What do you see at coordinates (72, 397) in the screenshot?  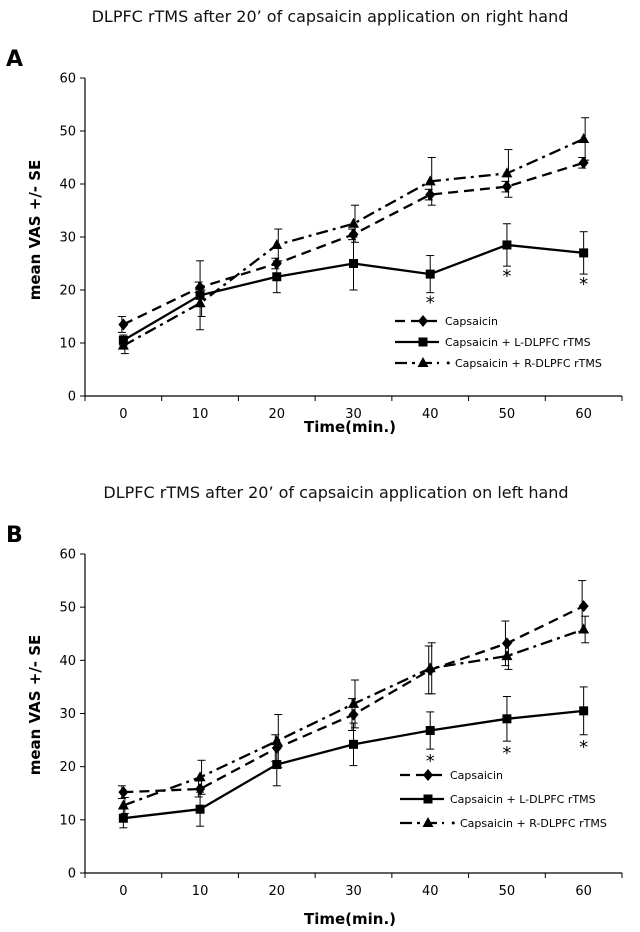 I see `panel-a-ytick-label: 0` at bounding box center [72, 397].